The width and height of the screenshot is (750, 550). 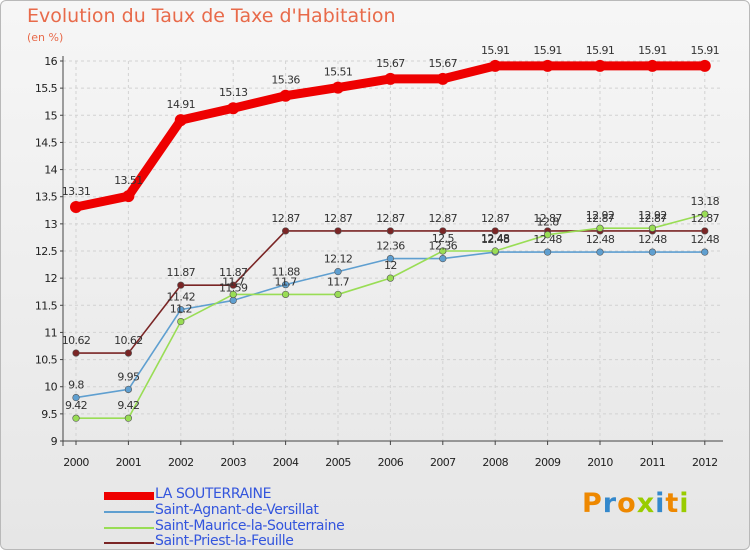 What do you see at coordinates (548, 462) in the screenshot?
I see `x-tick-label: 2009` at bounding box center [548, 462].